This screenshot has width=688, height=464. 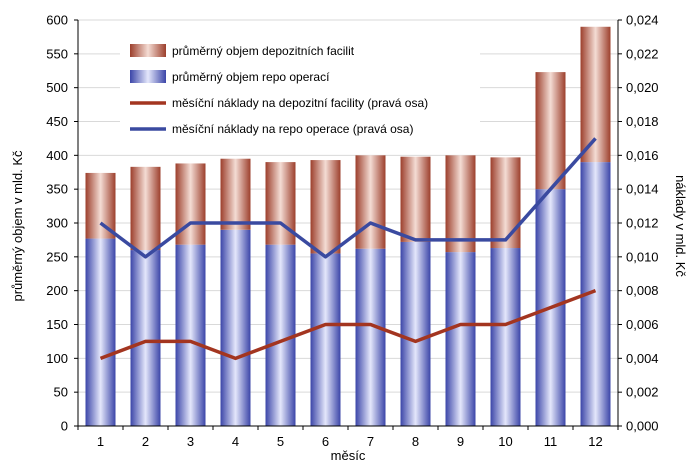 I want to click on y2-tick-label: 0,018, so click(x=642, y=121).